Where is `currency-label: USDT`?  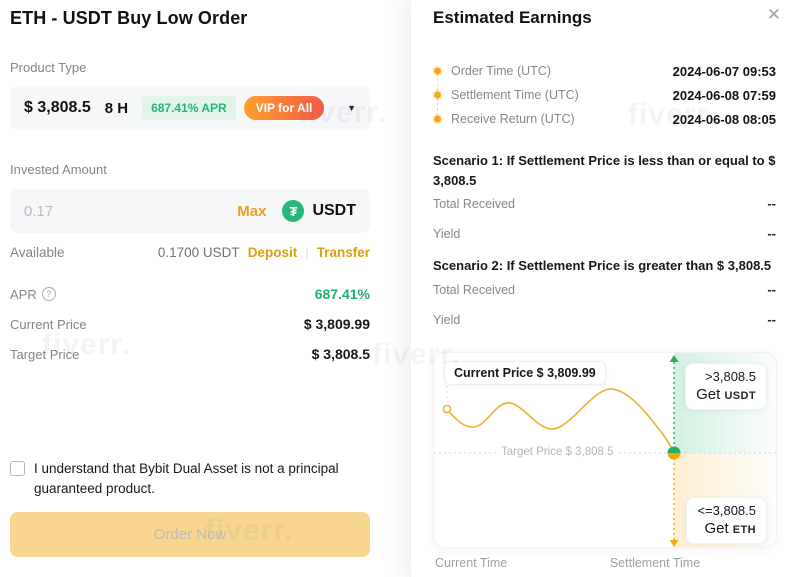 currency-label: USDT is located at coordinates (334, 210).